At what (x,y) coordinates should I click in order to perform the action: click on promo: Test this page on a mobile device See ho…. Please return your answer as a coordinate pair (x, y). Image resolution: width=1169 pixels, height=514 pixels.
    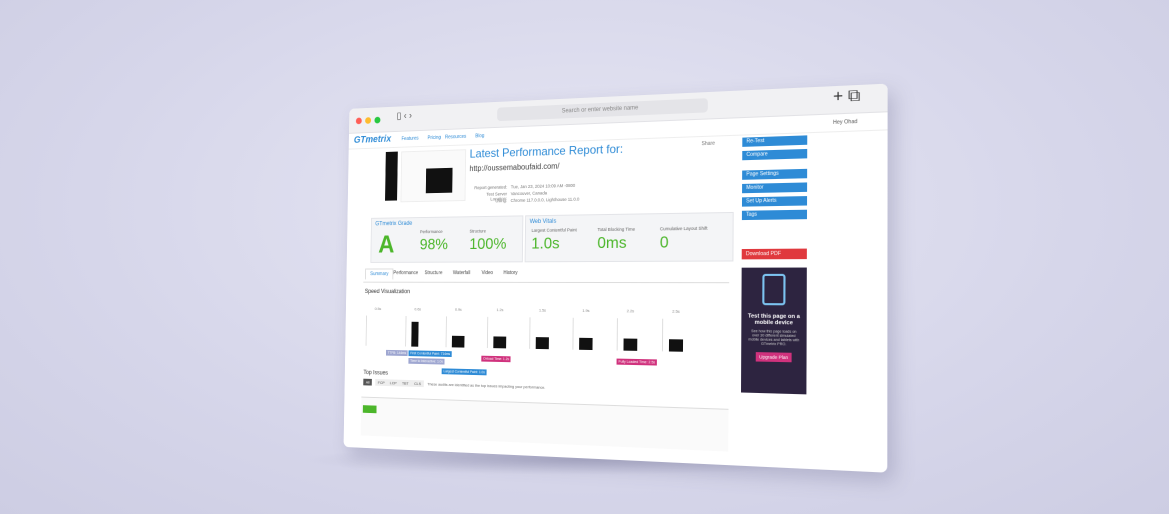
    Looking at the image, I should click on (774, 331).